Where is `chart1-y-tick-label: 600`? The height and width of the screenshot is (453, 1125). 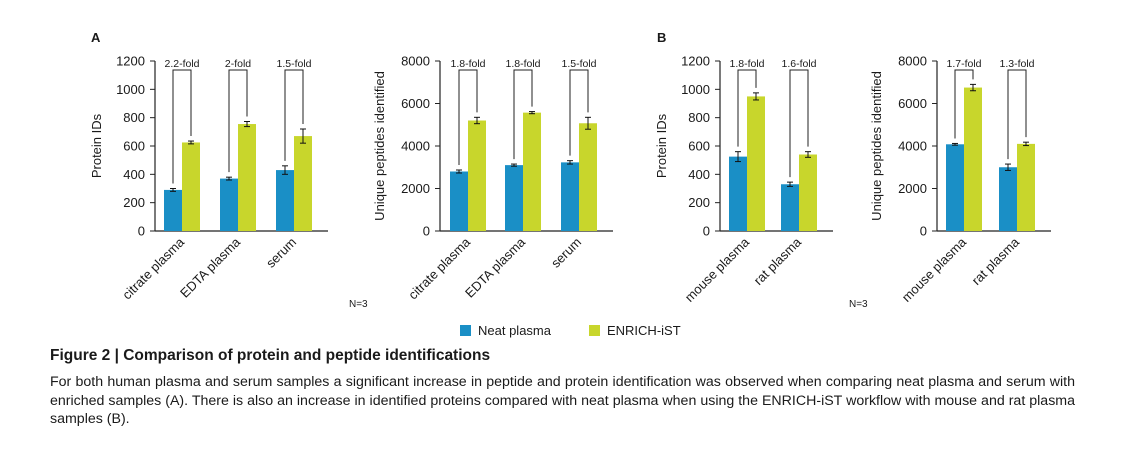
chart1-y-tick-label: 600 is located at coordinates (134, 146).